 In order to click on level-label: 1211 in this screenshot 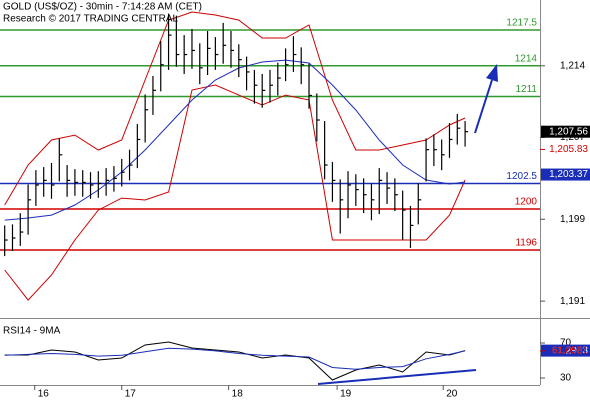, I will do `click(526, 89)`.